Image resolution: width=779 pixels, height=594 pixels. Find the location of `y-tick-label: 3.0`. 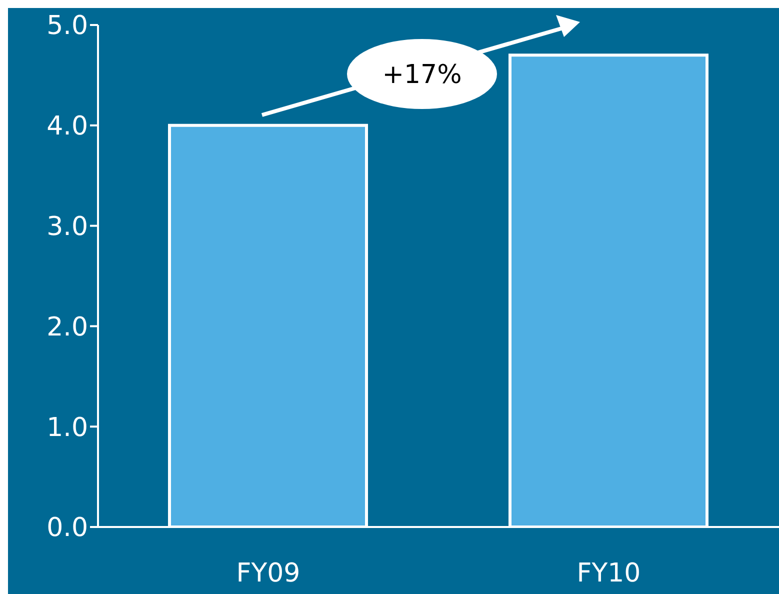

y-tick-label: 3.0 is located at coordinates (67, 227).